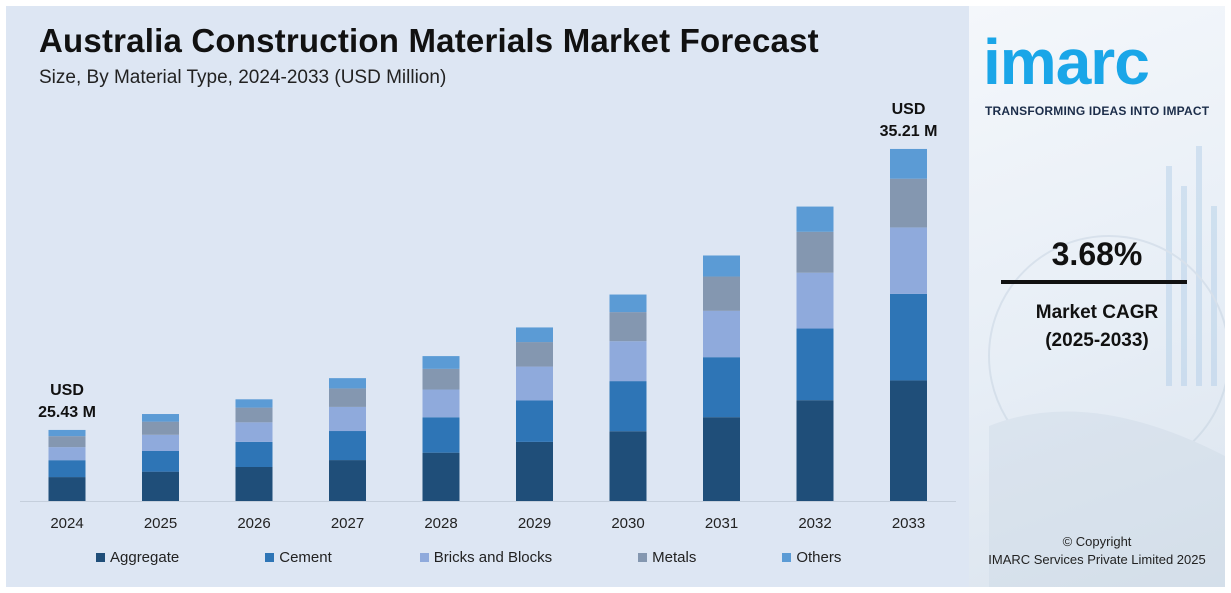  I want to click on bar-segment-2024-aggregate, so click(67, 489).